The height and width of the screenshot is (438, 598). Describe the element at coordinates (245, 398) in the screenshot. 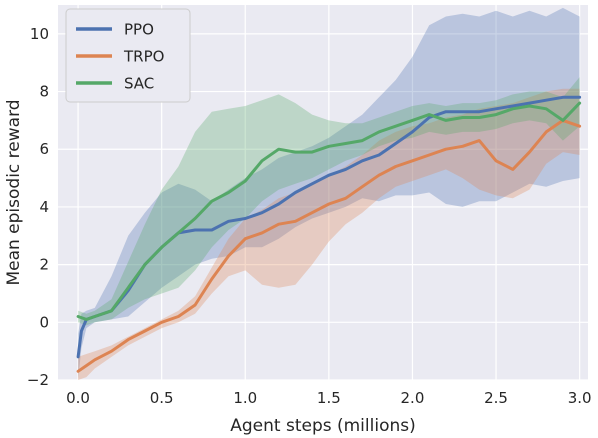

I see `x-tick-label: 1.0` at that location.